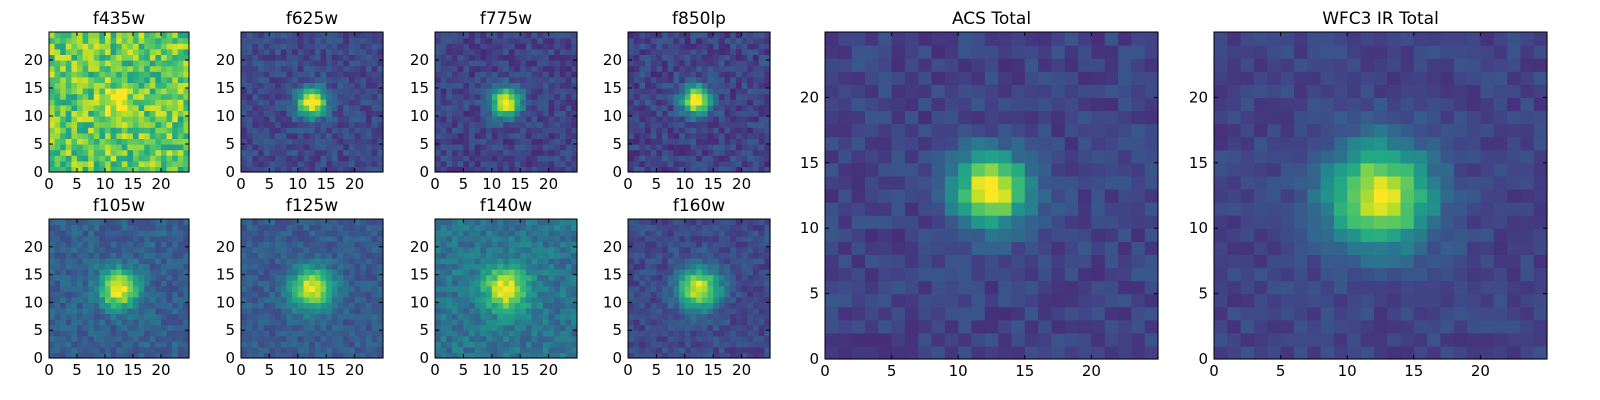  I want to click on x-tick-label: 5, so click(77, 184).